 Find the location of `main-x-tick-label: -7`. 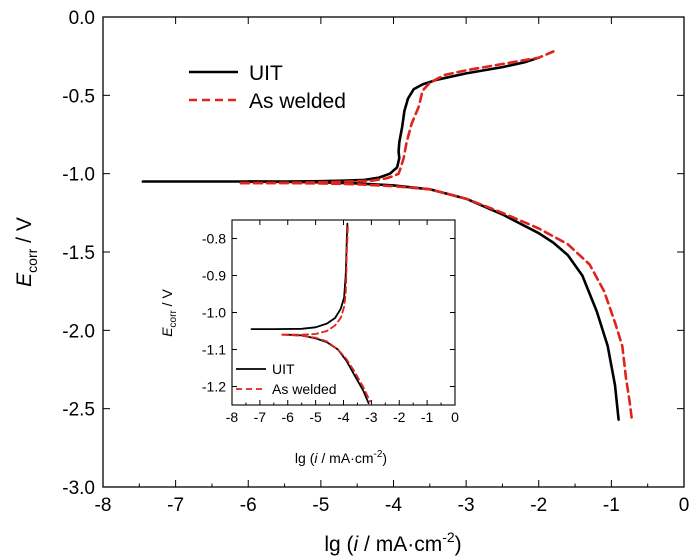

main-x-tick-label: -7 is located at coordinates (175, 505).